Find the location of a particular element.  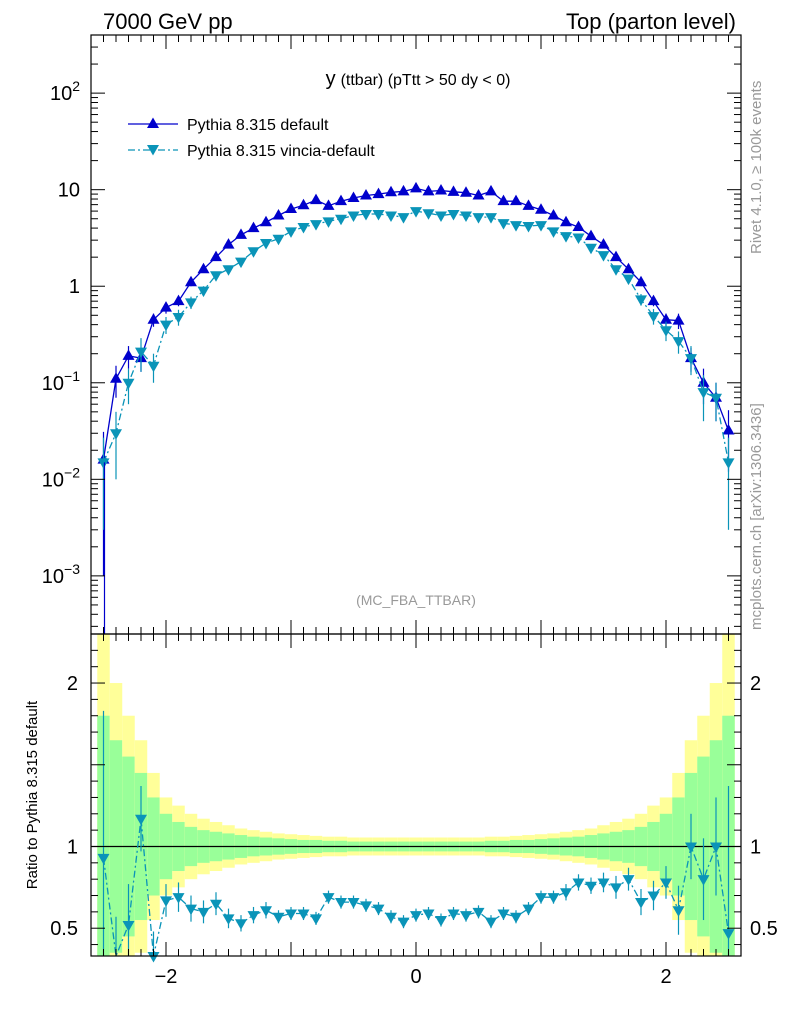

y-tick-label: 10⁻² is located at coordinates (61, 477).